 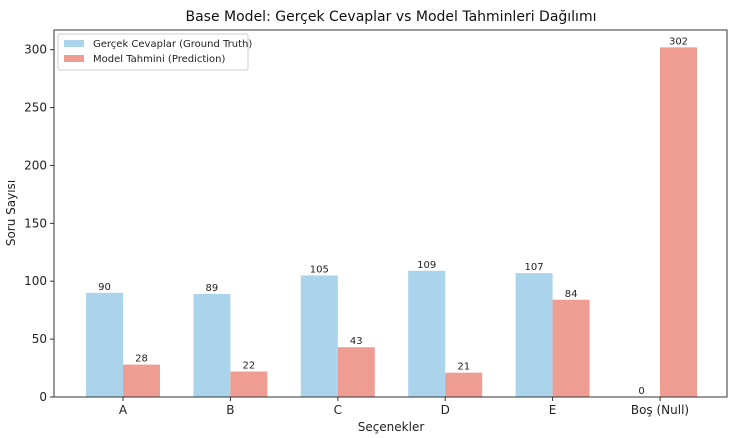 I want to click on y-axis-label: Soru Sayısı, so click(x=11, y=213).